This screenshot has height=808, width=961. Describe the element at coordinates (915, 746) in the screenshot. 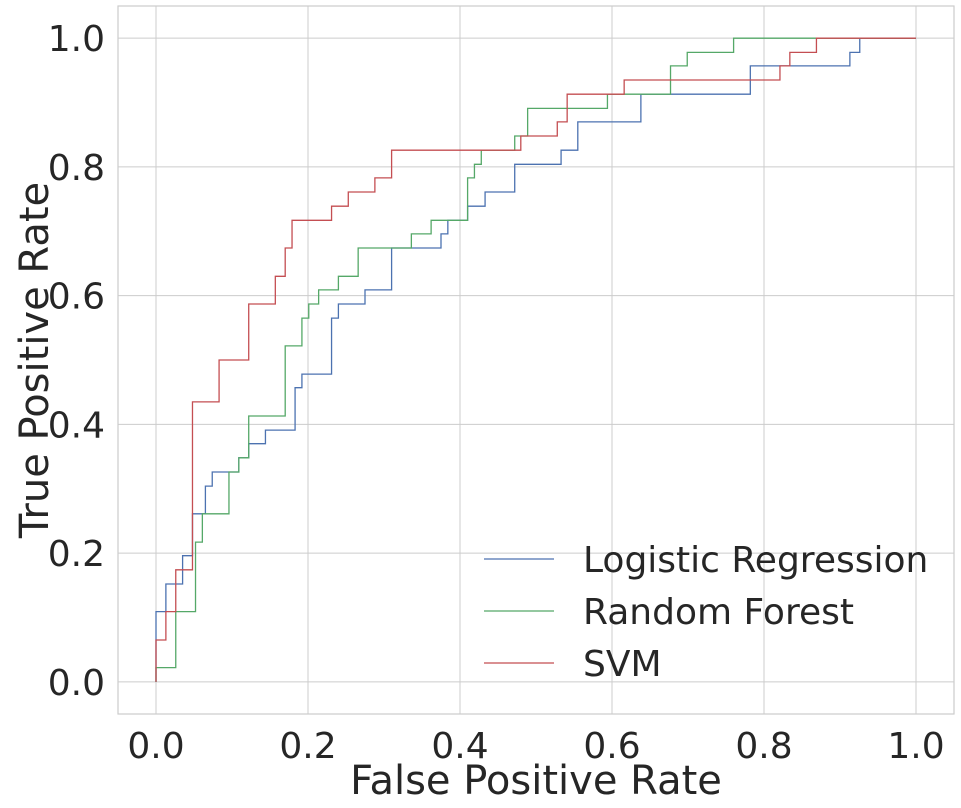

I see `x-tick-label: 1.0` at that location.